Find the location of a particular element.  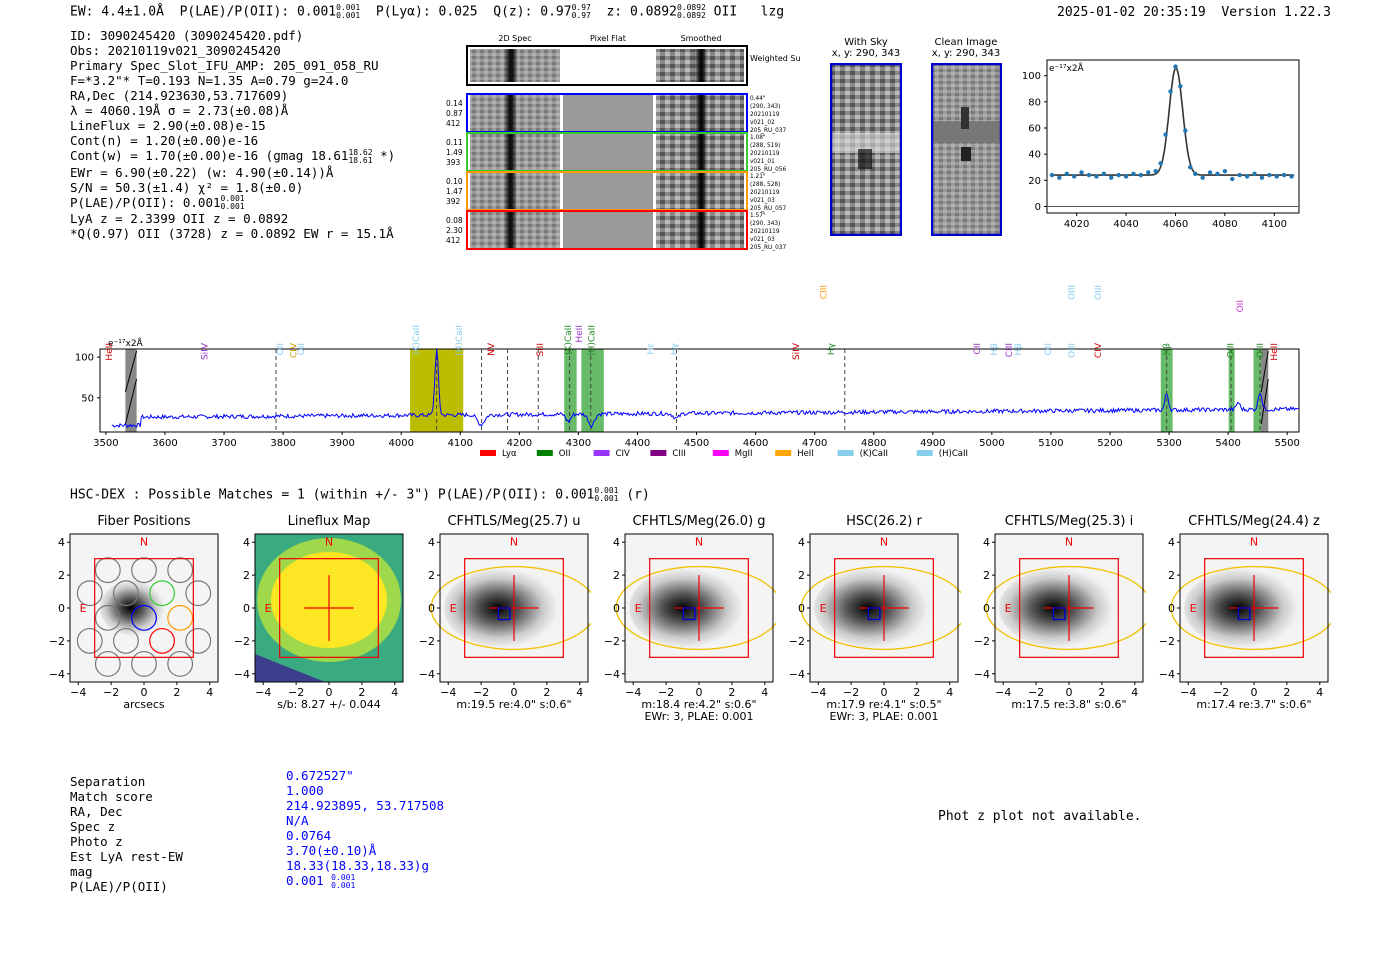

spec-xtick-label-5300: 5300 is located at coordinates (1168, 443).